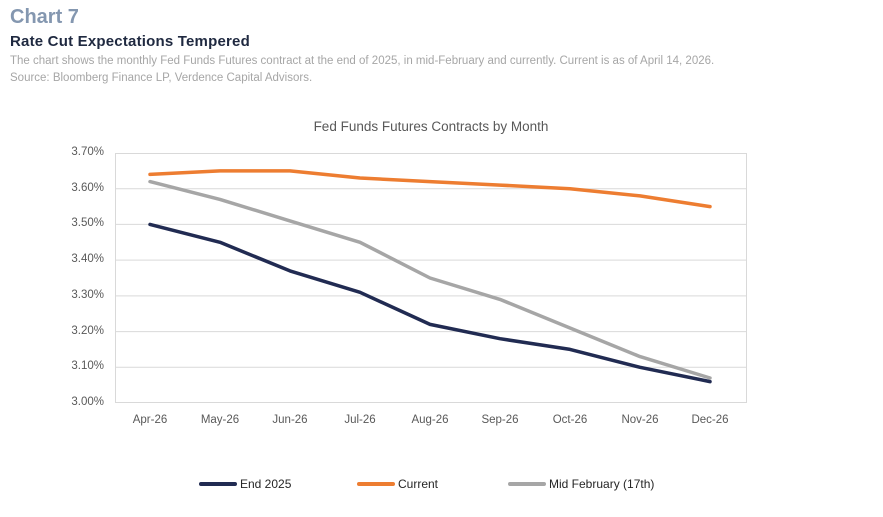 This screenshot has width=883, height=517. I want to click on y-tick-label: 3.20%, so click(87, 330).